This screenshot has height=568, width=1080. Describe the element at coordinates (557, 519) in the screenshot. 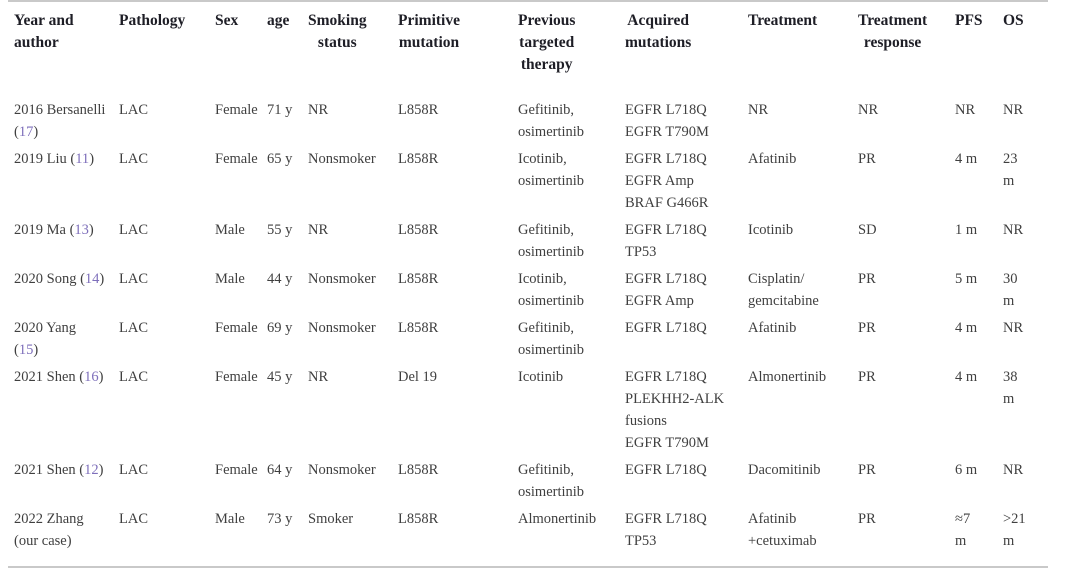

I see `cell-prev_therapy: Almonertinib` at that location.